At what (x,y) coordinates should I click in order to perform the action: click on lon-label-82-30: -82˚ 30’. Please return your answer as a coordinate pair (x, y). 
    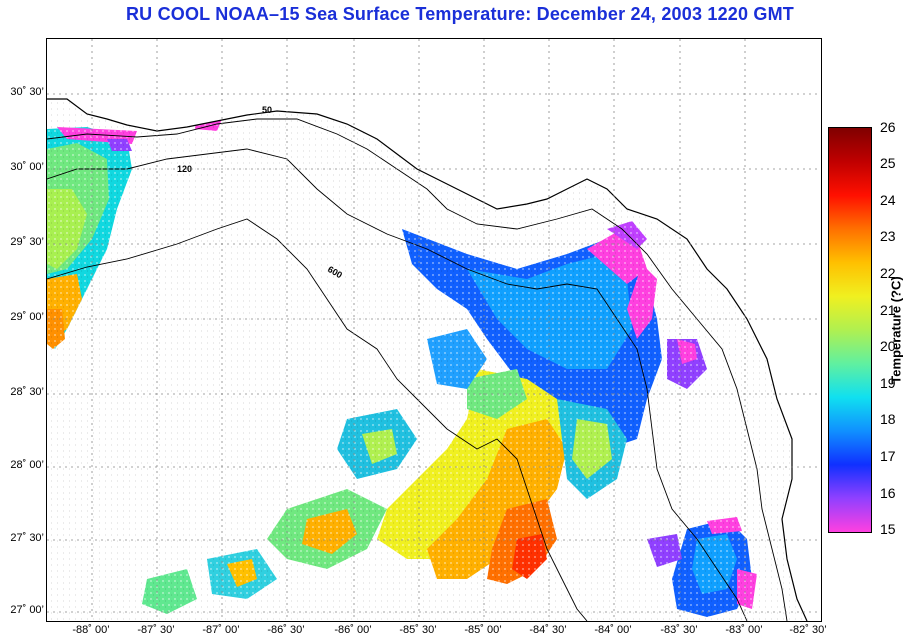
    Looking at the image, I should click on (808, 630).